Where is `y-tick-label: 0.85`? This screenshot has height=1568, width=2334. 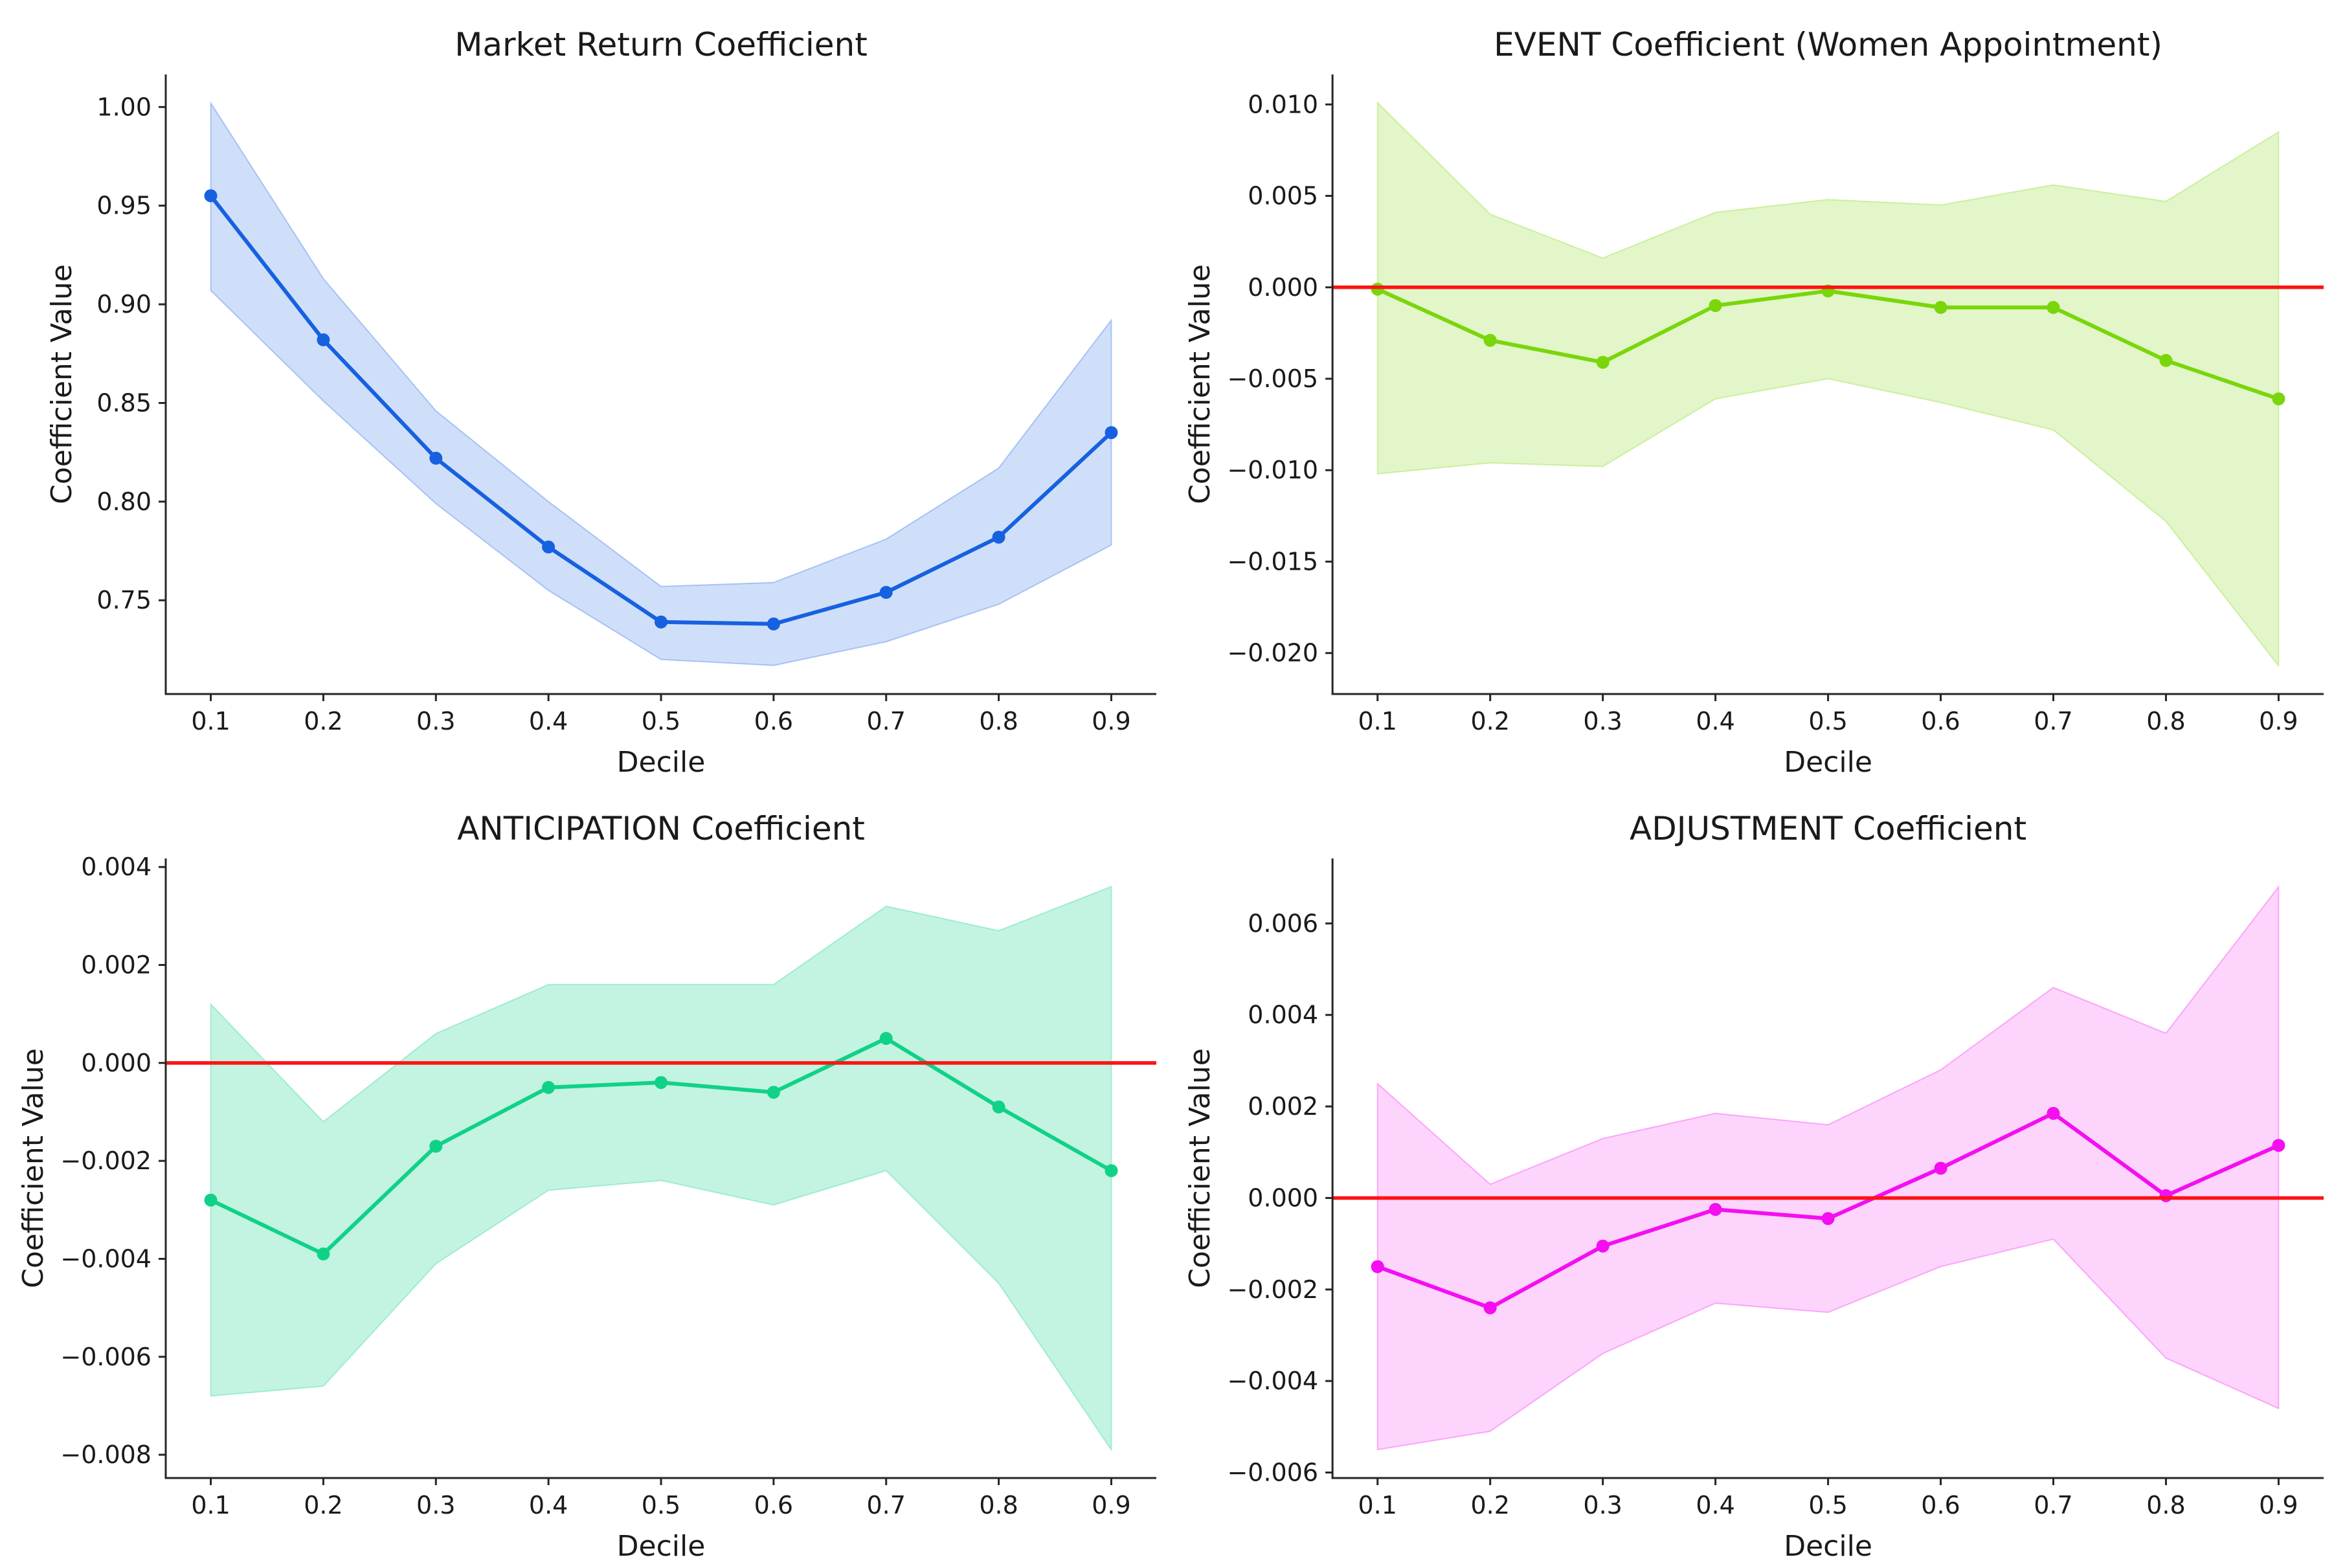
y-tick-label: 0.85 is located at coordinates (123, 402).